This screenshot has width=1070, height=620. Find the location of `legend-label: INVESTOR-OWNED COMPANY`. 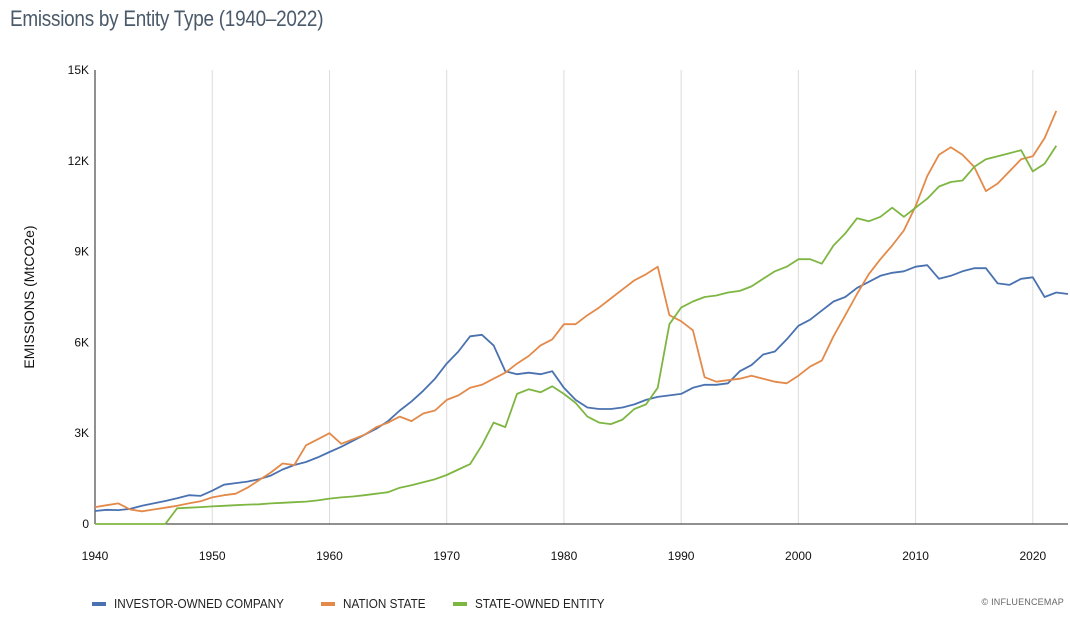

legend-label: INVESTOR-OWNED COMPANY is located at coordinates (199, 603).